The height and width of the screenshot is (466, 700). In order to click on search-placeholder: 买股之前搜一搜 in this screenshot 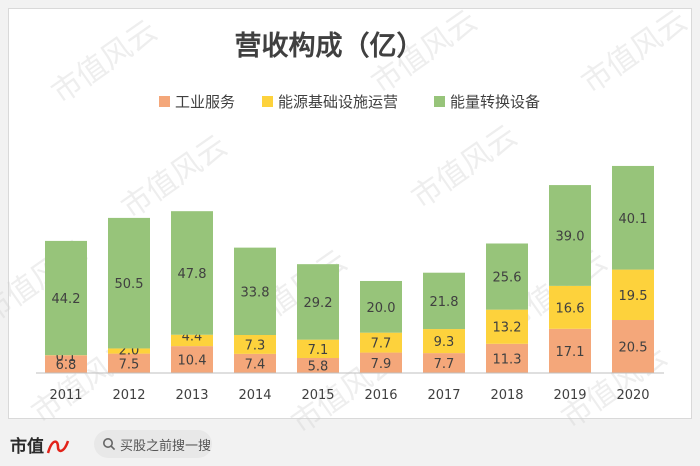, I will do `click(166, 446)`.